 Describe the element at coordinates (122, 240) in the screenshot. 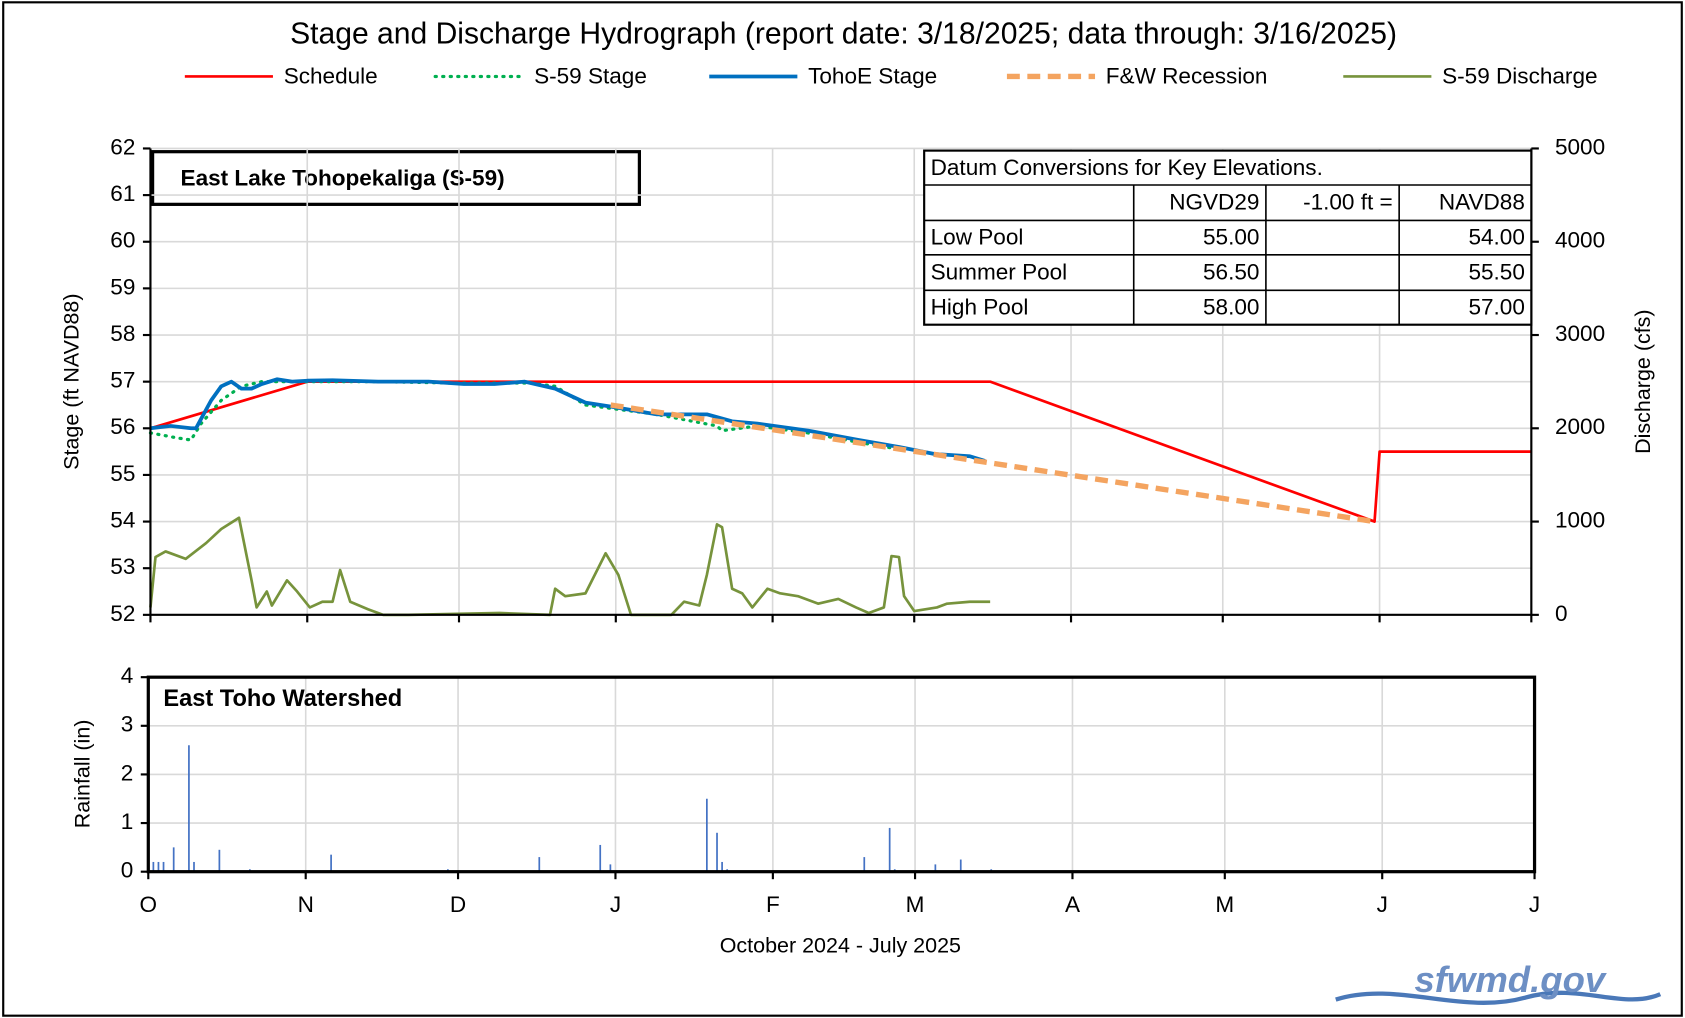

I see `y-tick-label: 60` at that location.